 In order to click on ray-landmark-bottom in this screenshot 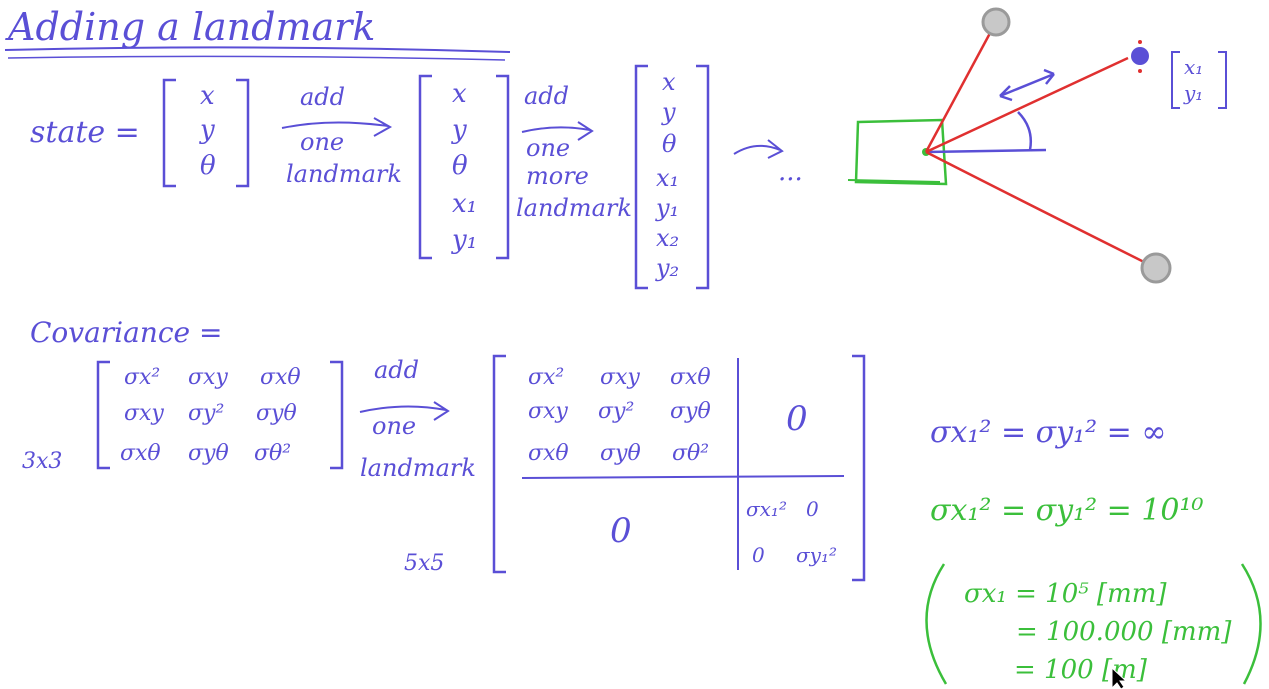, I will do `click(1039, 209)`.